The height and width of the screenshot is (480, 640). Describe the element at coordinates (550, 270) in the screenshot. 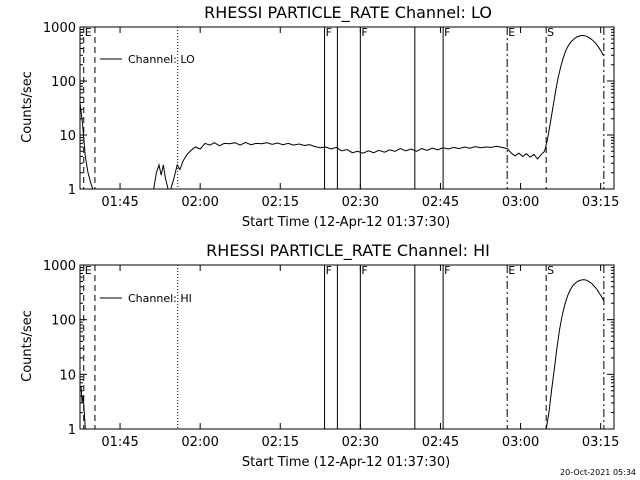

I see `event-flag-hi-9: S` at that location.